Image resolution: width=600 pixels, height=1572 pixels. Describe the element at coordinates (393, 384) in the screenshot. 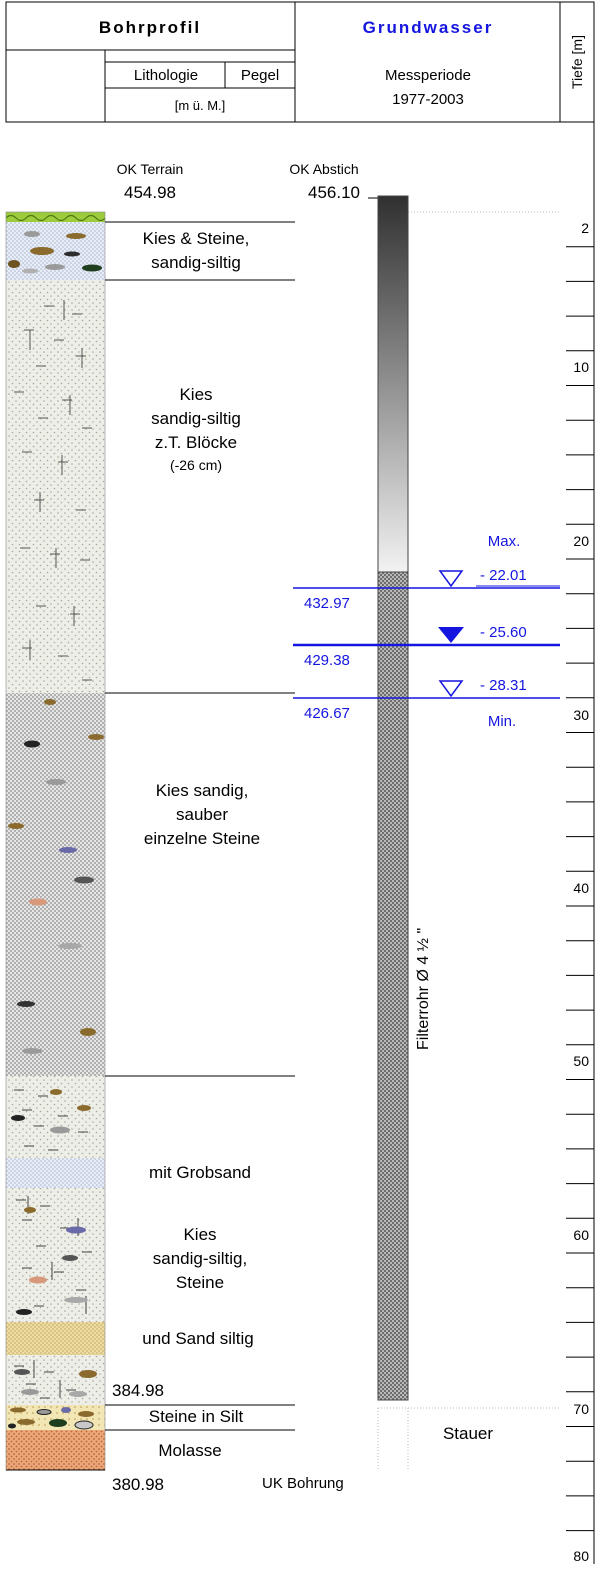

I see `pipe-solid-section` at that location.